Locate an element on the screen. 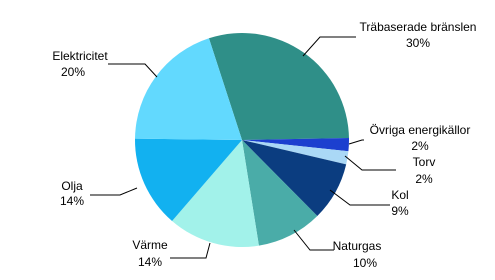  slice-label: Värme is located at coordinates (150, 245).